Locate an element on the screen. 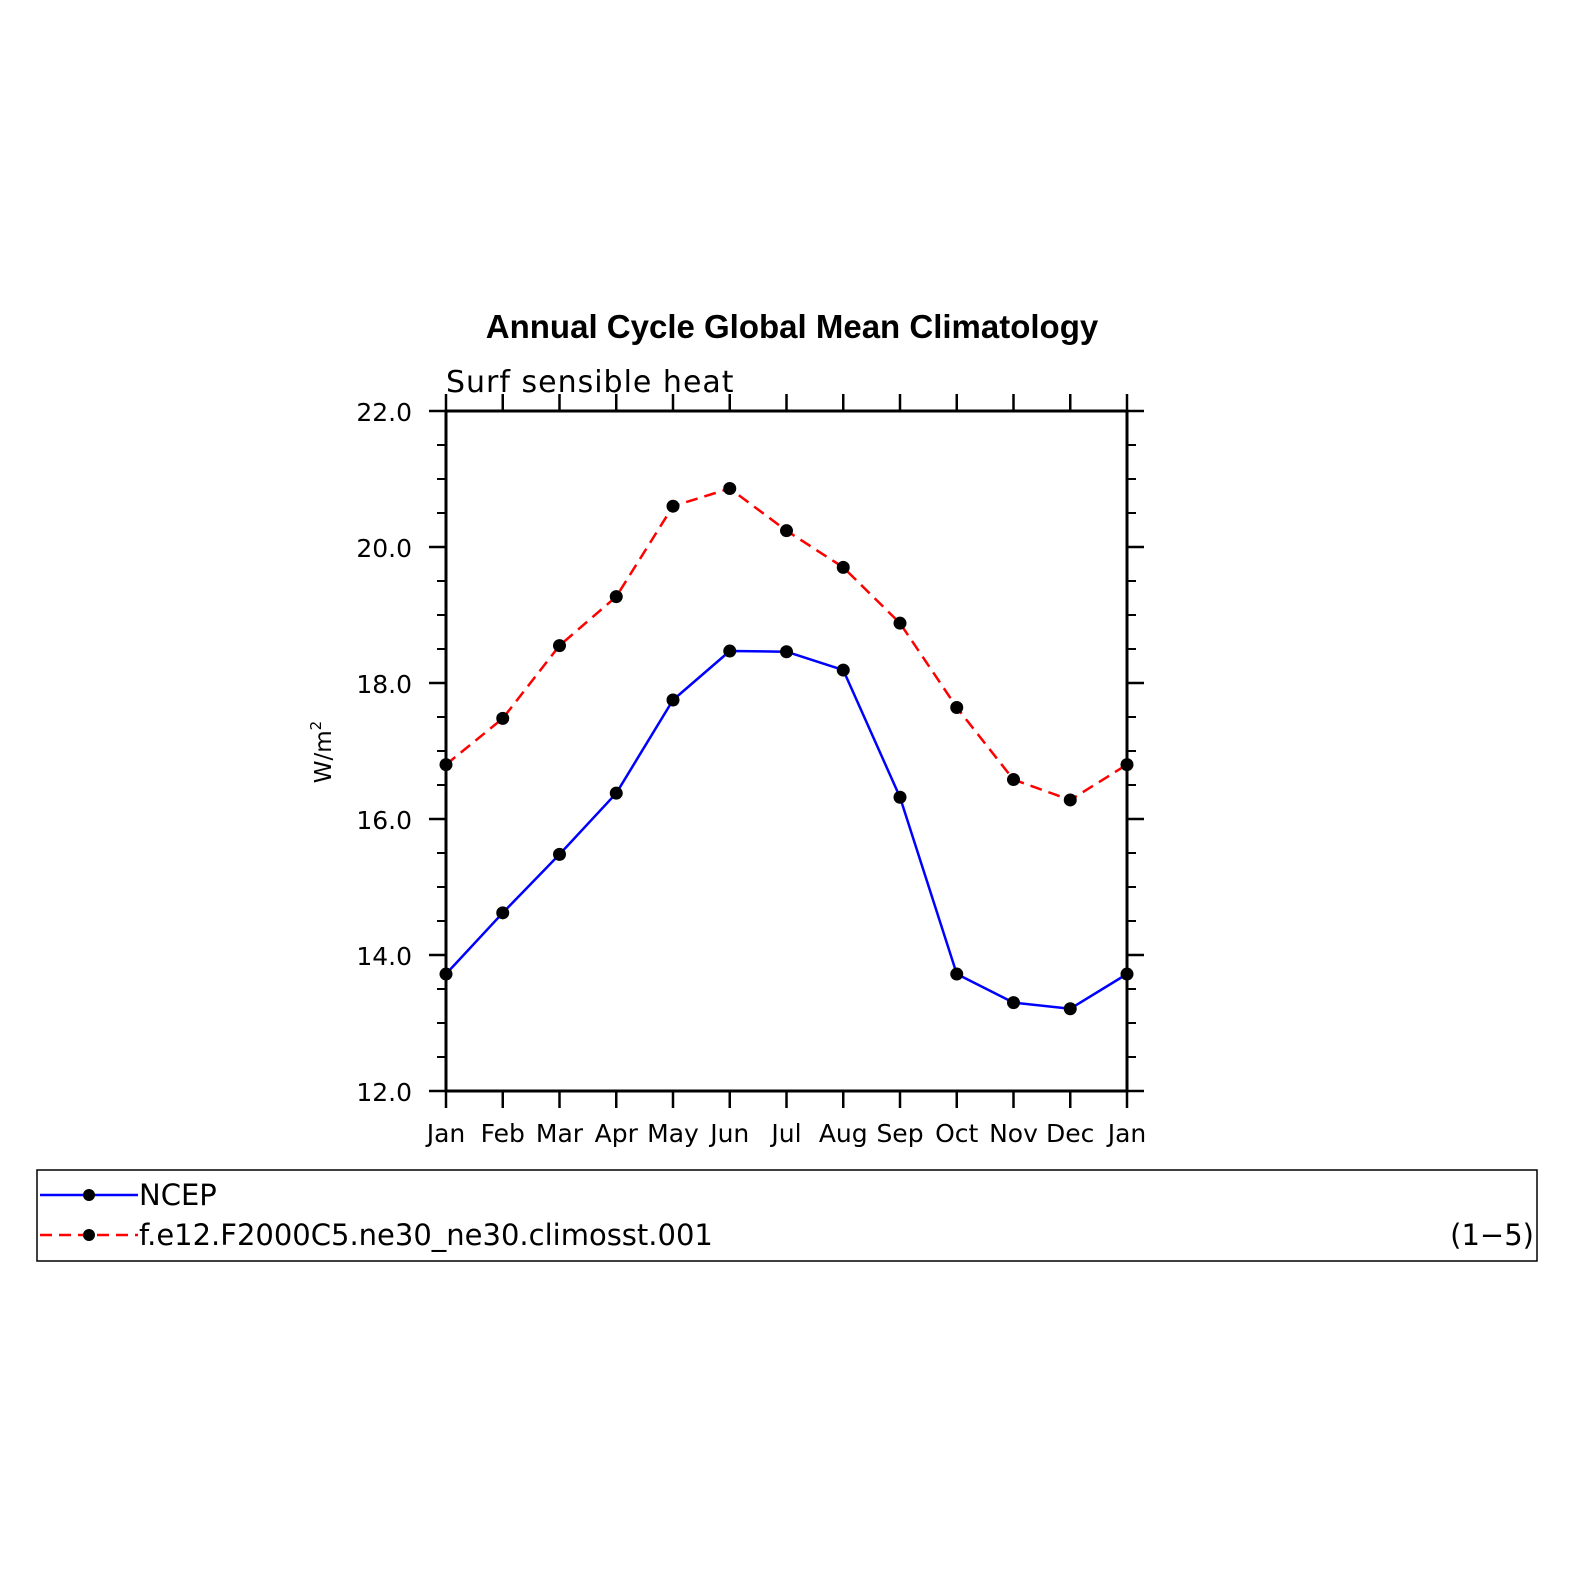  y-tick-label: 12.0 is located at coordinates (384, 1092).